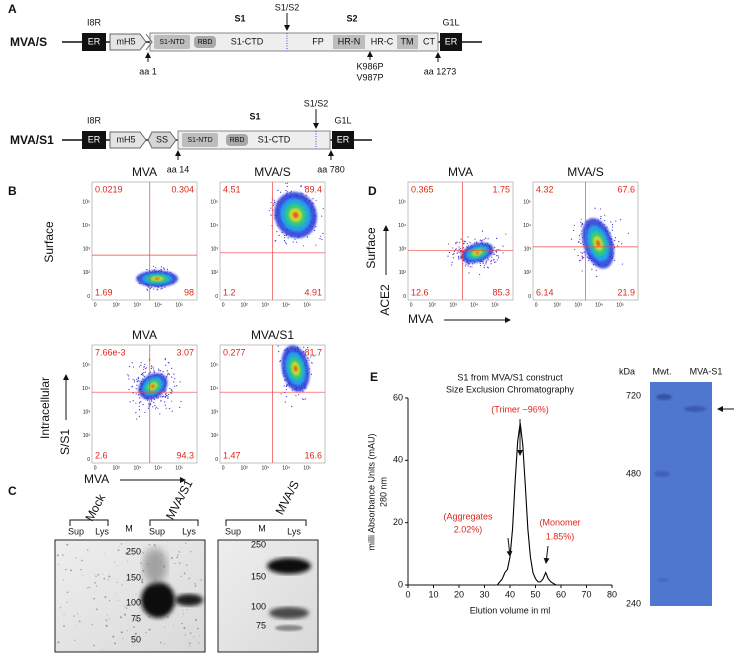 The width and height of the screenshot is (740, 657). Describe the element at coordinates (420, 292) in the screenshot. I see `quadrant-value: 12.6` at that location.